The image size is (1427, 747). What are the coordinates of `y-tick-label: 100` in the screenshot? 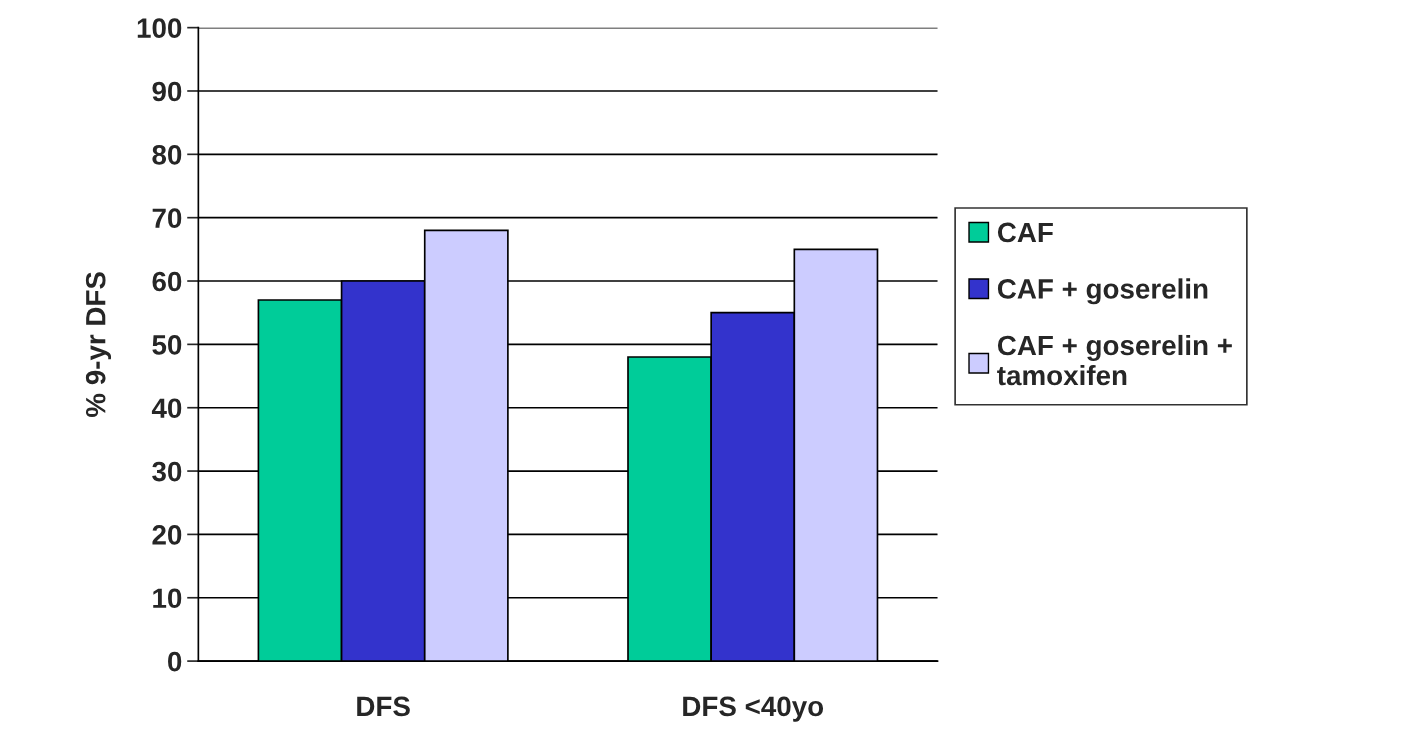 It's located at (159, 28).